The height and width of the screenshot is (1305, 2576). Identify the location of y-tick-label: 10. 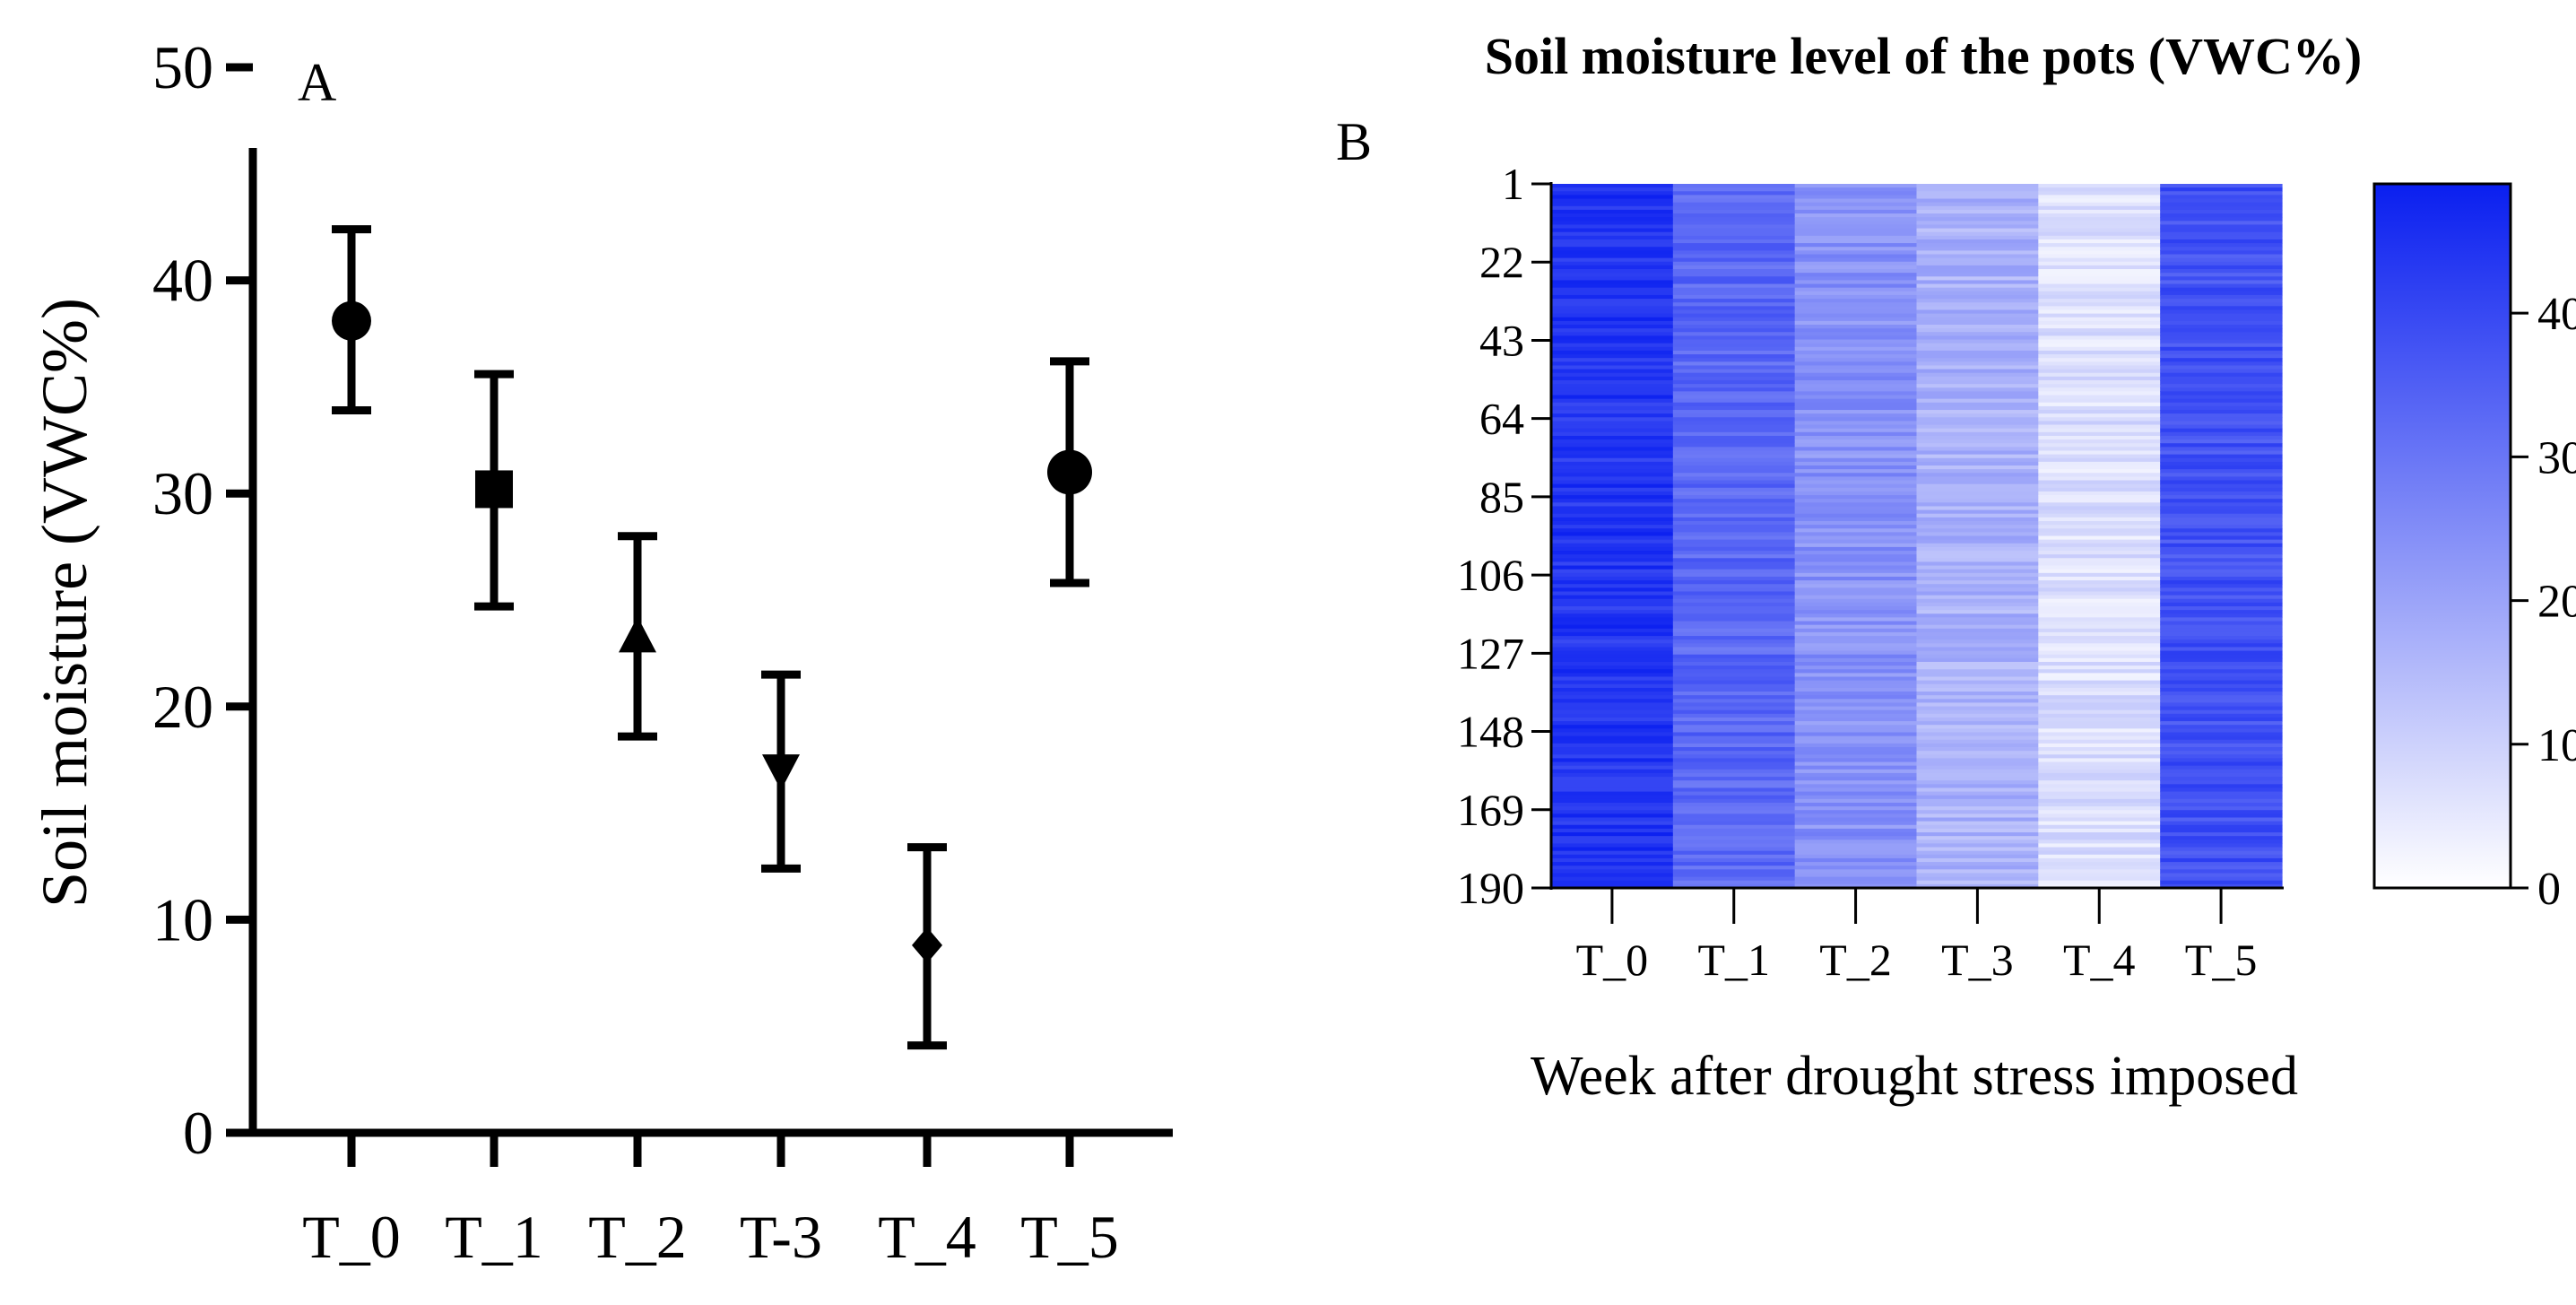
(182, 919).